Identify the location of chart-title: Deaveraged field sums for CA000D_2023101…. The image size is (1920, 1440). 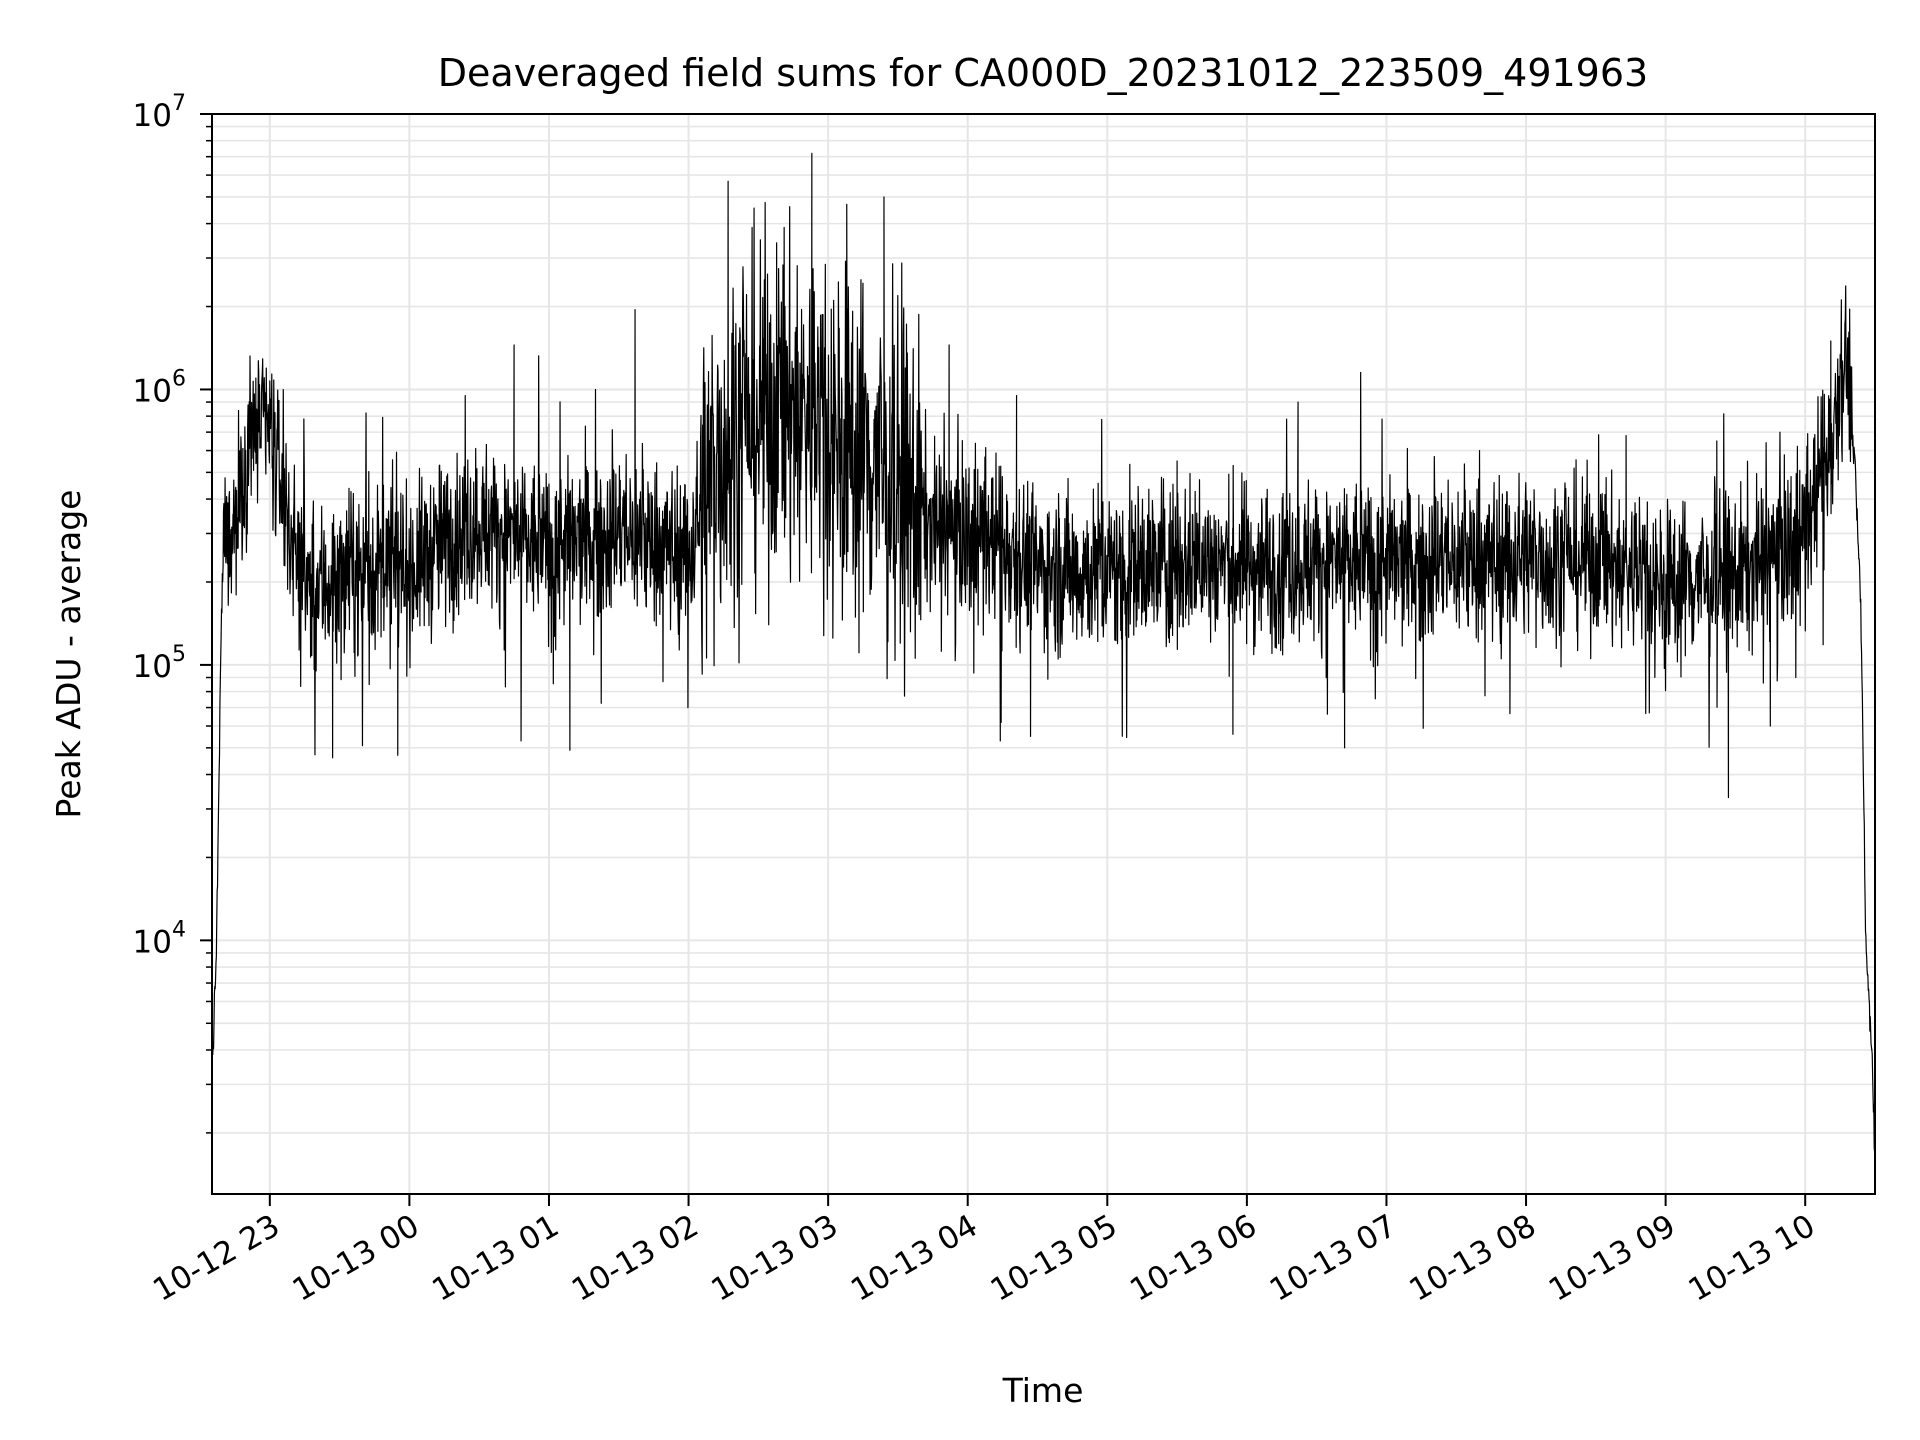
(1043, 73).